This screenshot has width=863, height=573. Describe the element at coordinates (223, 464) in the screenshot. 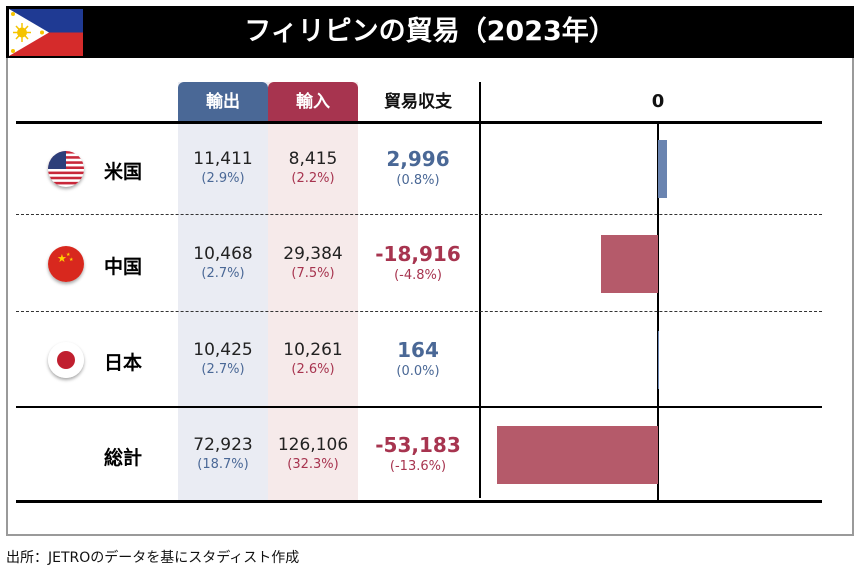

I see `export-share: (18.7%)` at that location.